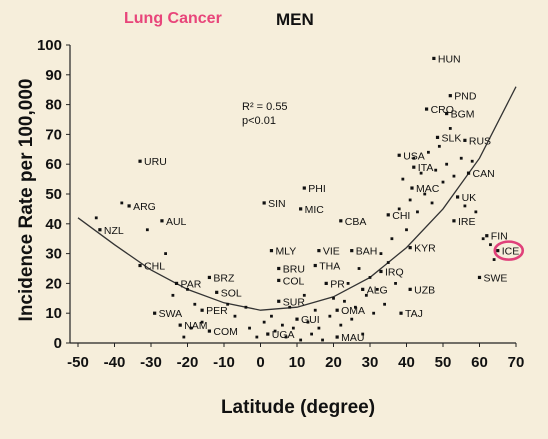 Image resolution: width=548 pixels, height=439 pixels. What do you see at coordinates (114, 231) in the screenshot?
I see `point-label-nzl: NZL` at bounding box center [114, 231].